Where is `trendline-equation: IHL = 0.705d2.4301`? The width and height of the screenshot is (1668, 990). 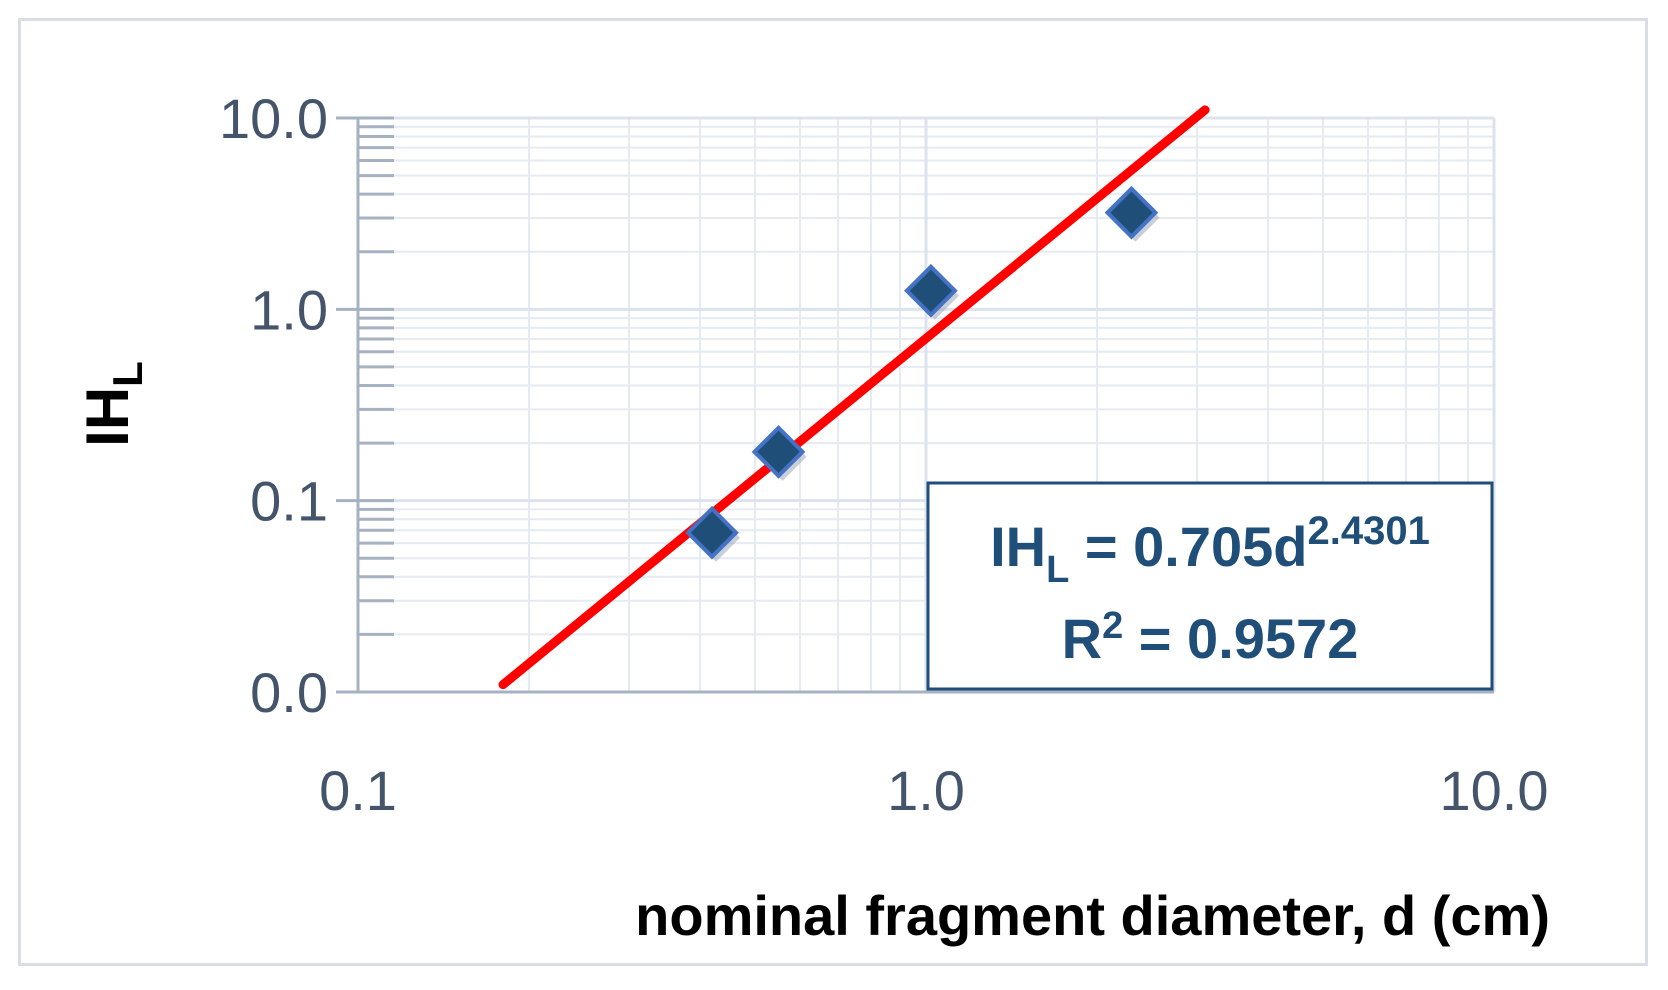
trendline-equation: IHL = 0.705d2.4301 is located at coordinates (1210, 550).